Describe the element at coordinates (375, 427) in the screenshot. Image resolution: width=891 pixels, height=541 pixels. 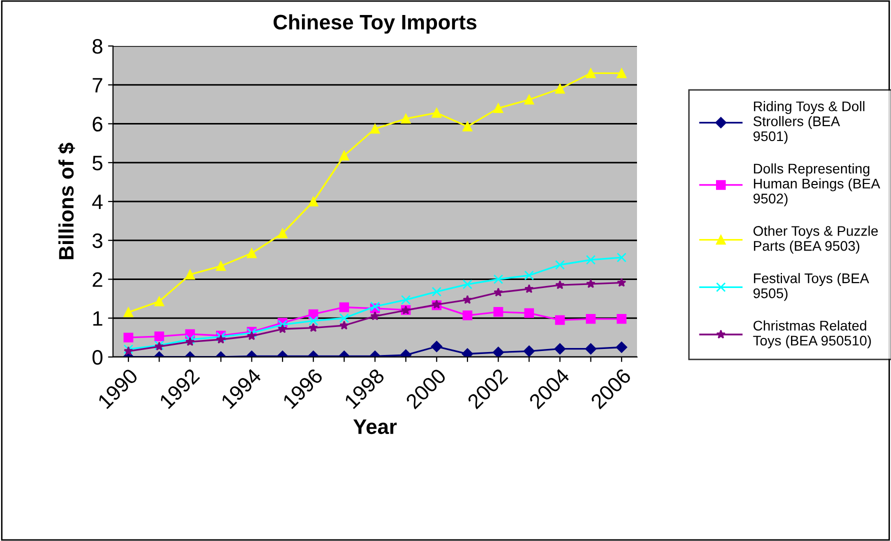
I see `x-axis-title: Year` at that location.